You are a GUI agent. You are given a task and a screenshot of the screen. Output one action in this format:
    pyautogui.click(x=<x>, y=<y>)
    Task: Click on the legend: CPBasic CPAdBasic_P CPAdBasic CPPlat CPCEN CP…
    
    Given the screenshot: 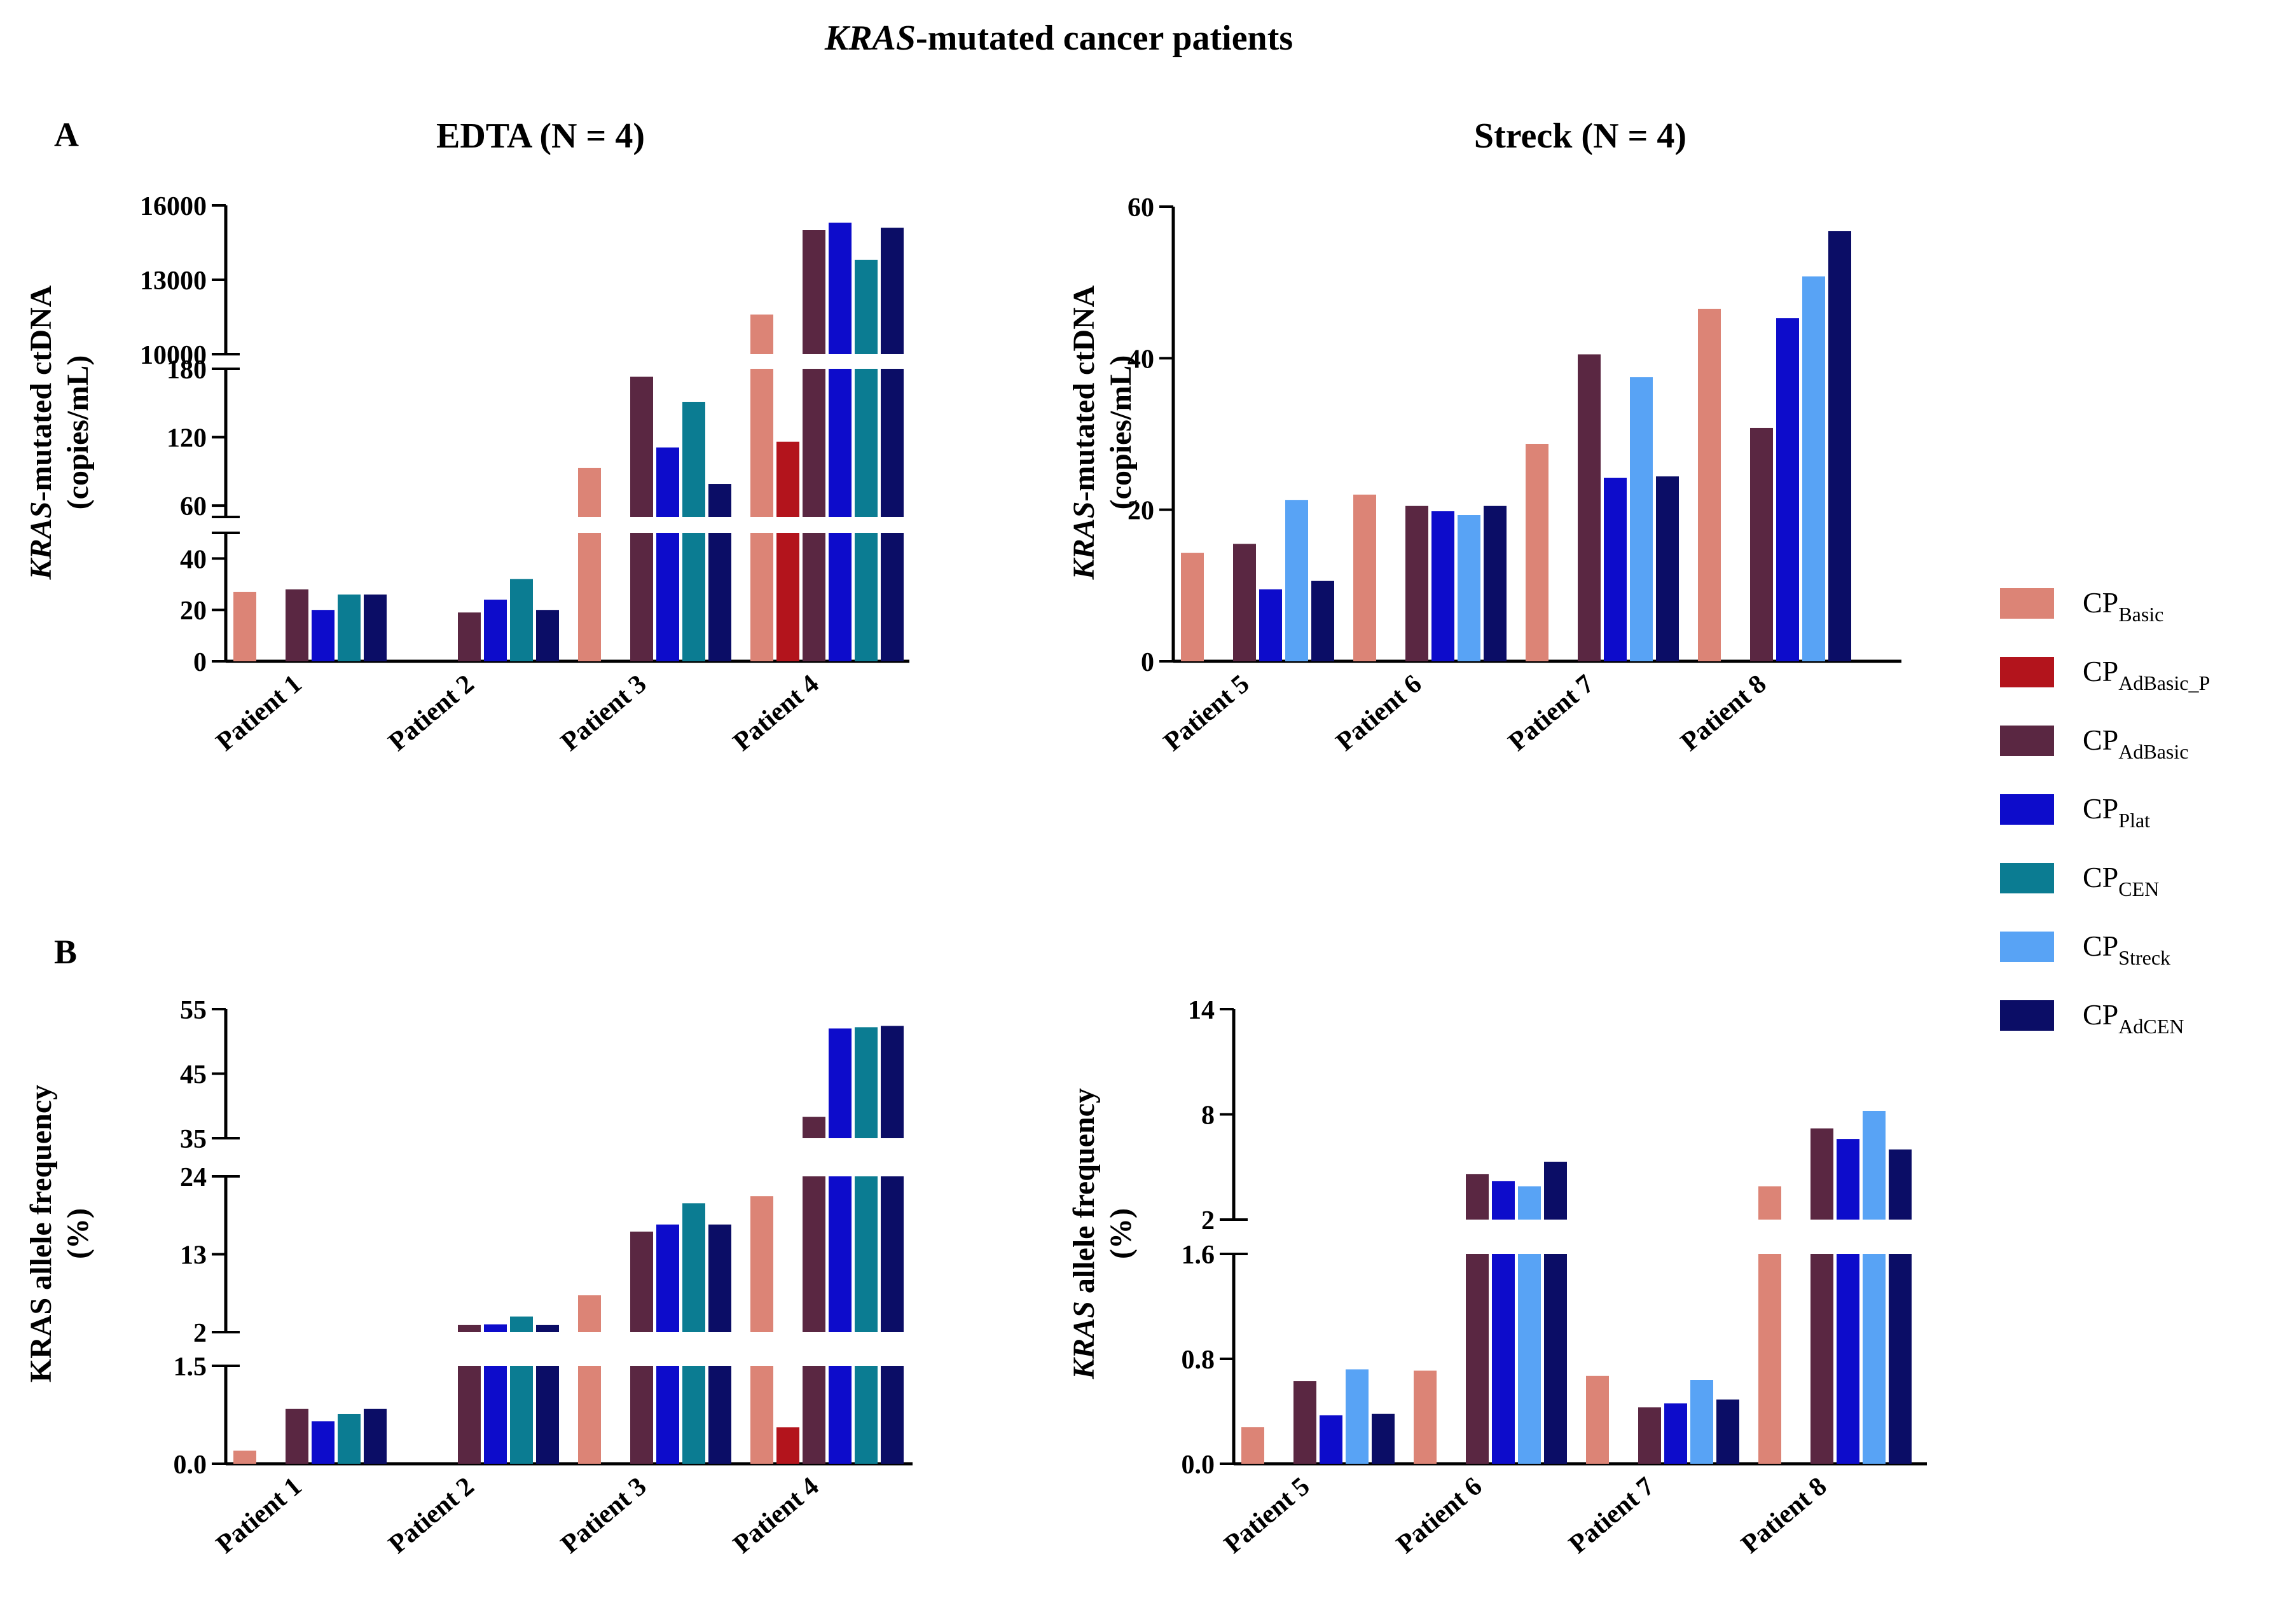 What is the action you would take?
    pyautogui.click(x=2105, y=812)
    